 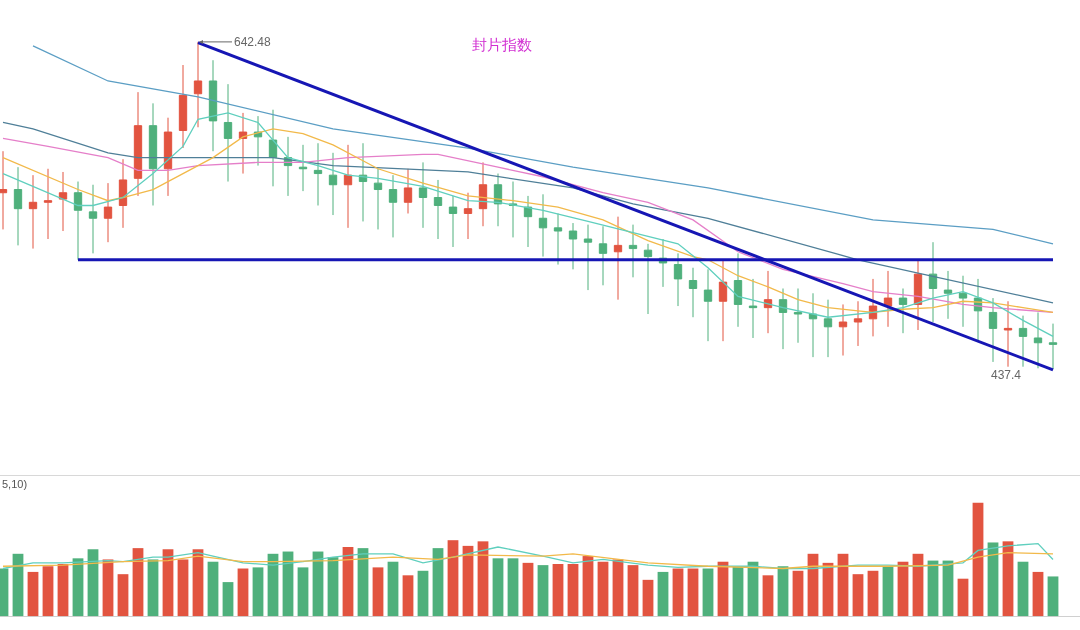 What do you see at coordinates (15, 484) in the screenshot?
I see `text: 5,10)` at bounding box center [15, 484].